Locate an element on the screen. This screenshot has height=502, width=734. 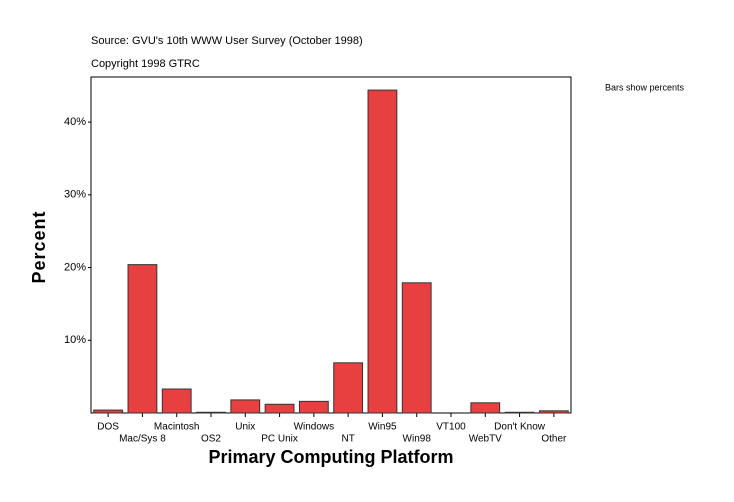
x-tick-label: Macintosh is located at coordinates (177, 427).